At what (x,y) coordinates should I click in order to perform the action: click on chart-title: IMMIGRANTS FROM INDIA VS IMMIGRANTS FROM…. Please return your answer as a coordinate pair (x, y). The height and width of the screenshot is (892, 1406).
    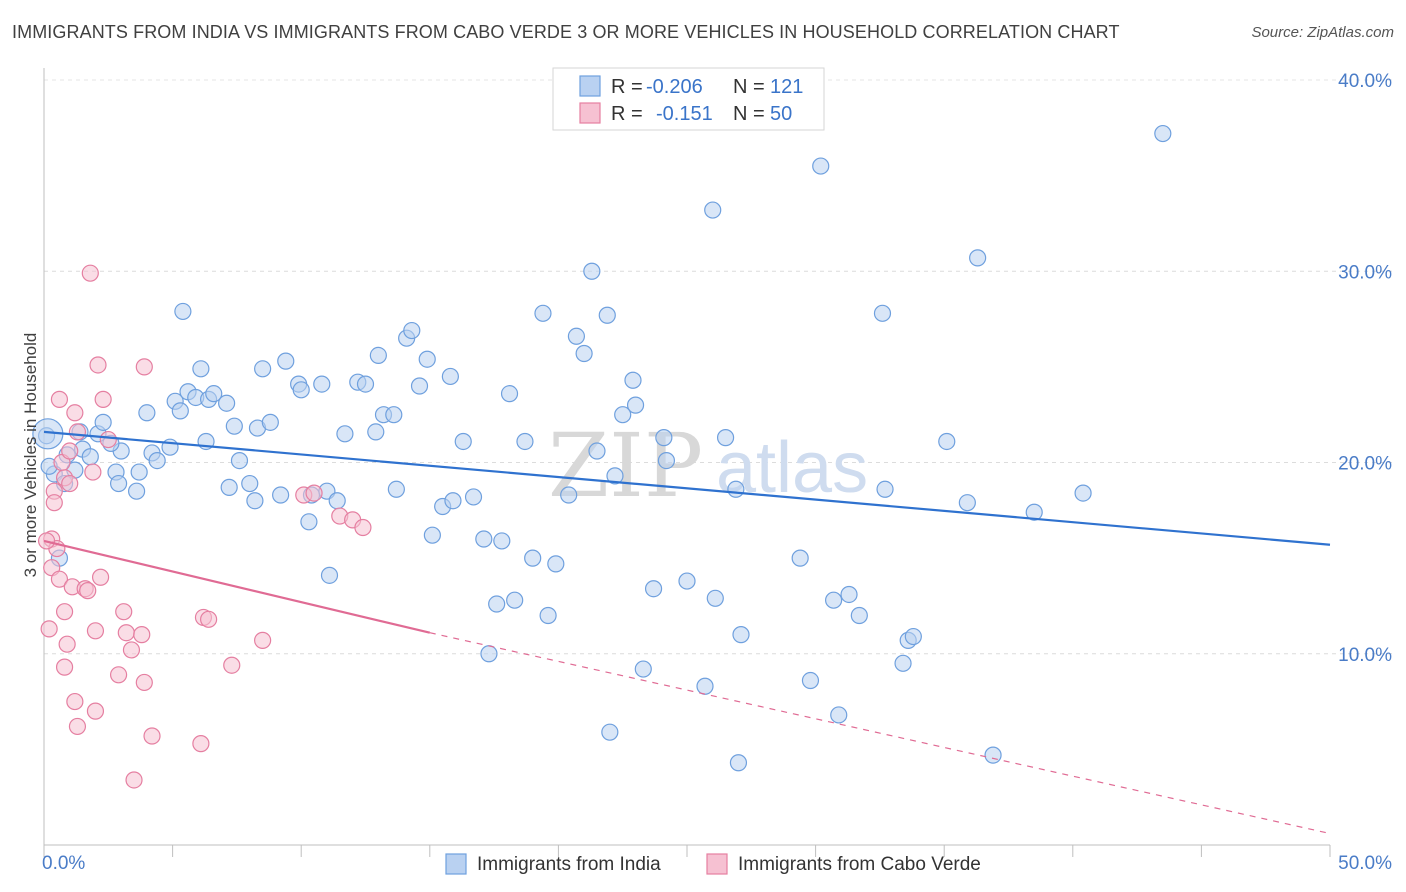
    Looking at the image, I should click on (566, 32).